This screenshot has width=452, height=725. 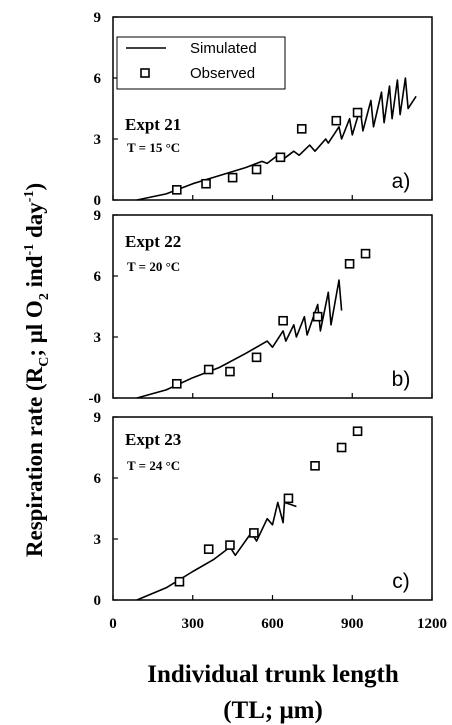 I want to click on panel-b-ytick-label: -0, so click(x=95, y=399).